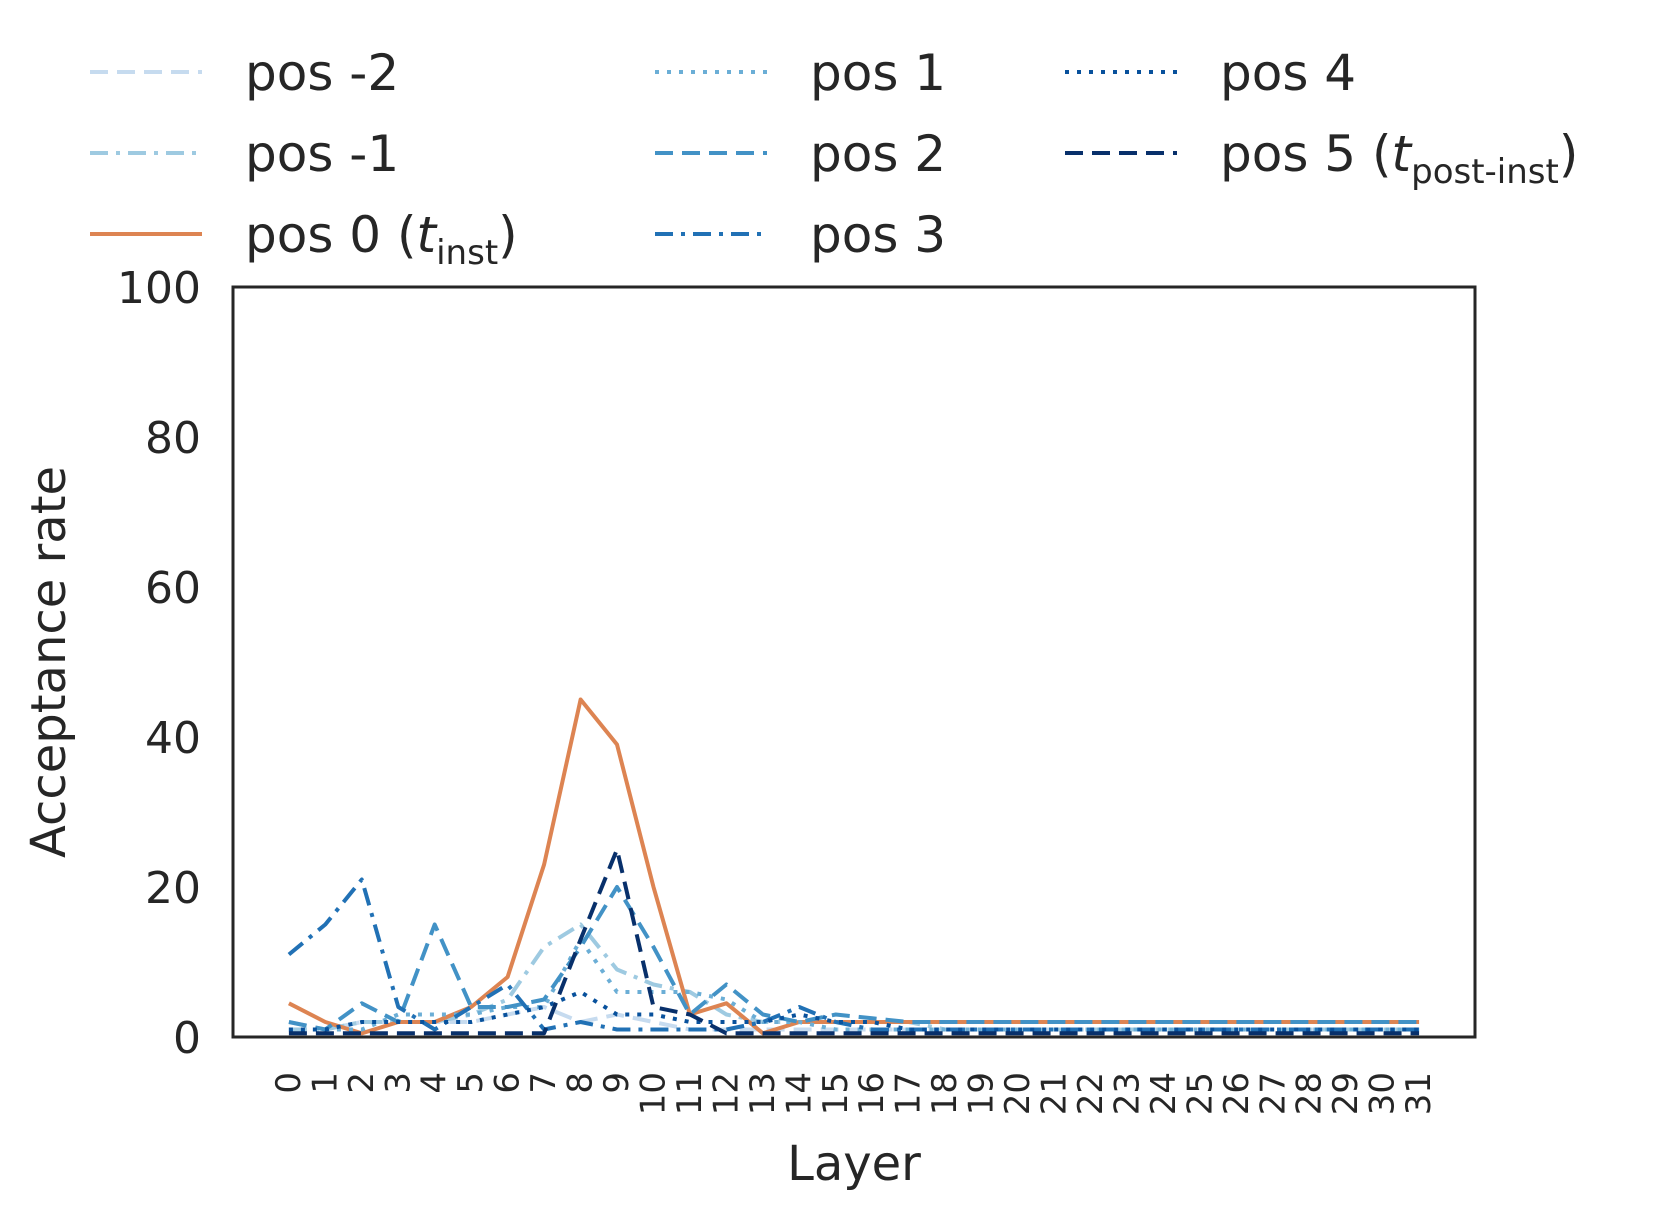  I want to click on x-tick-label: 11, so click(690, 1093).